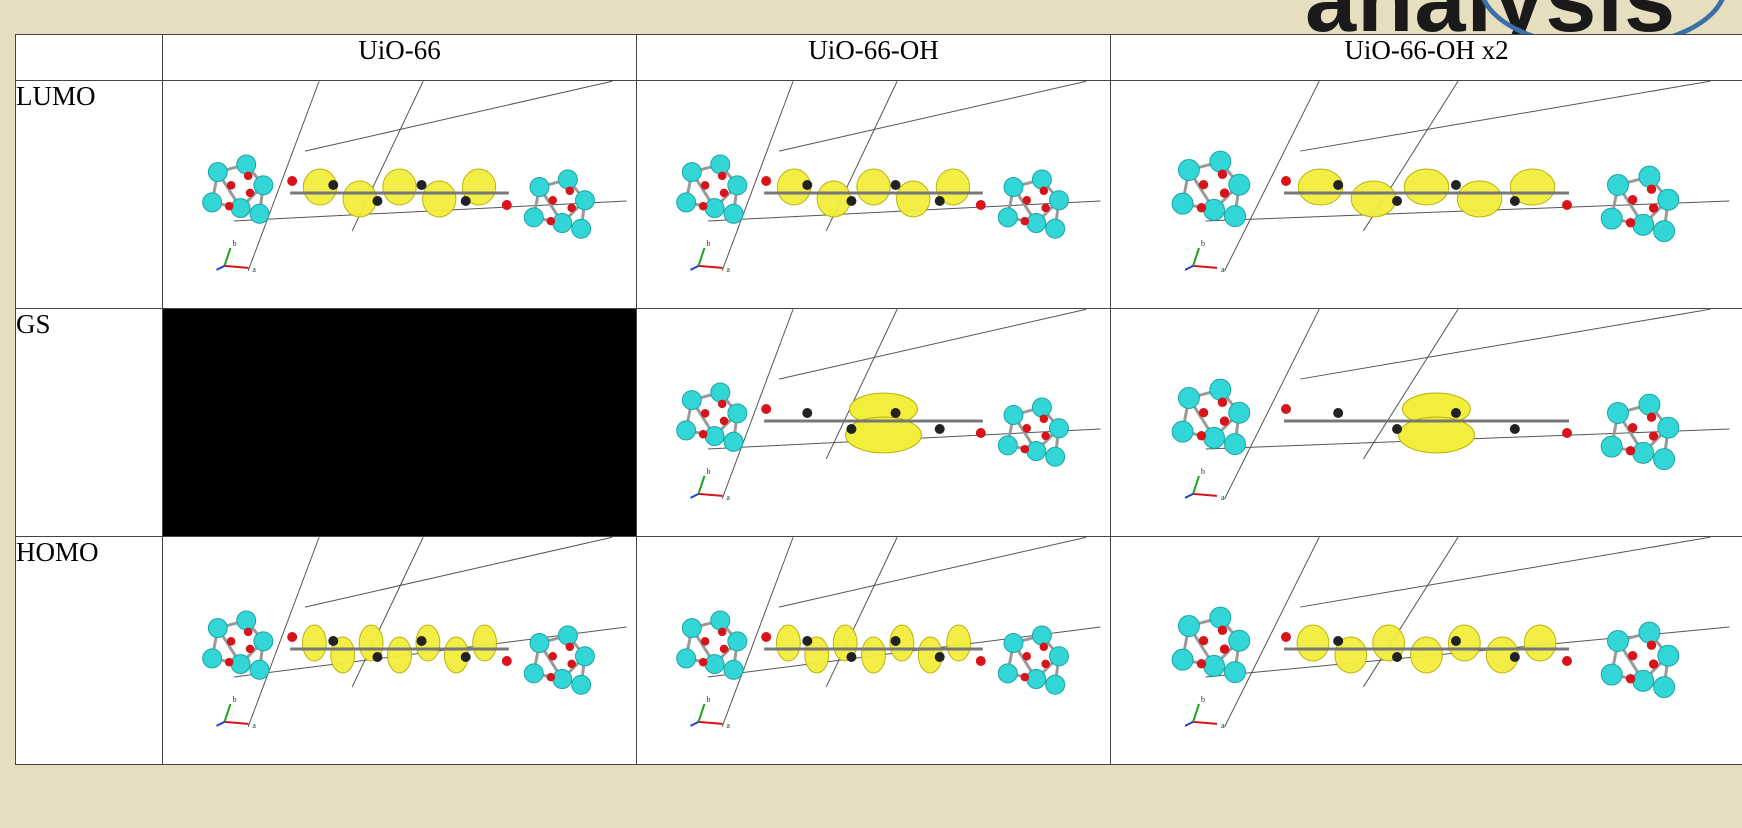 This screenshot has height=828, width=1742. Describe the element at coordinates (89, 650) in the screenshot. I see `row-label-homo: HOMO` at that location.